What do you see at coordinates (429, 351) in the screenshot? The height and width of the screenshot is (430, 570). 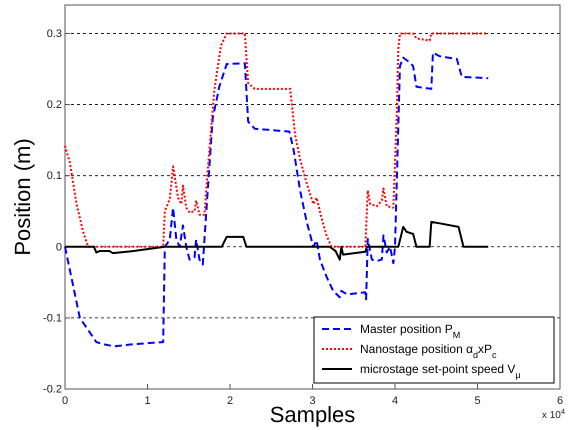 I see `legend-label: Nanostage position α$_{d}$xP$_{c}$` at bounding box center [429, 351].